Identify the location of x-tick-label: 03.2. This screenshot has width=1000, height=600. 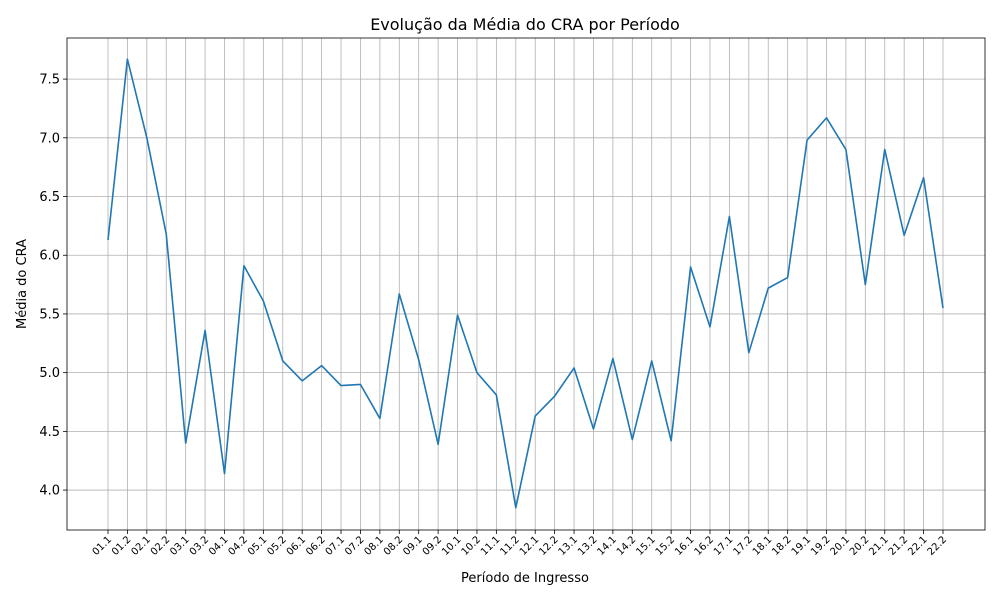
(200, 546).